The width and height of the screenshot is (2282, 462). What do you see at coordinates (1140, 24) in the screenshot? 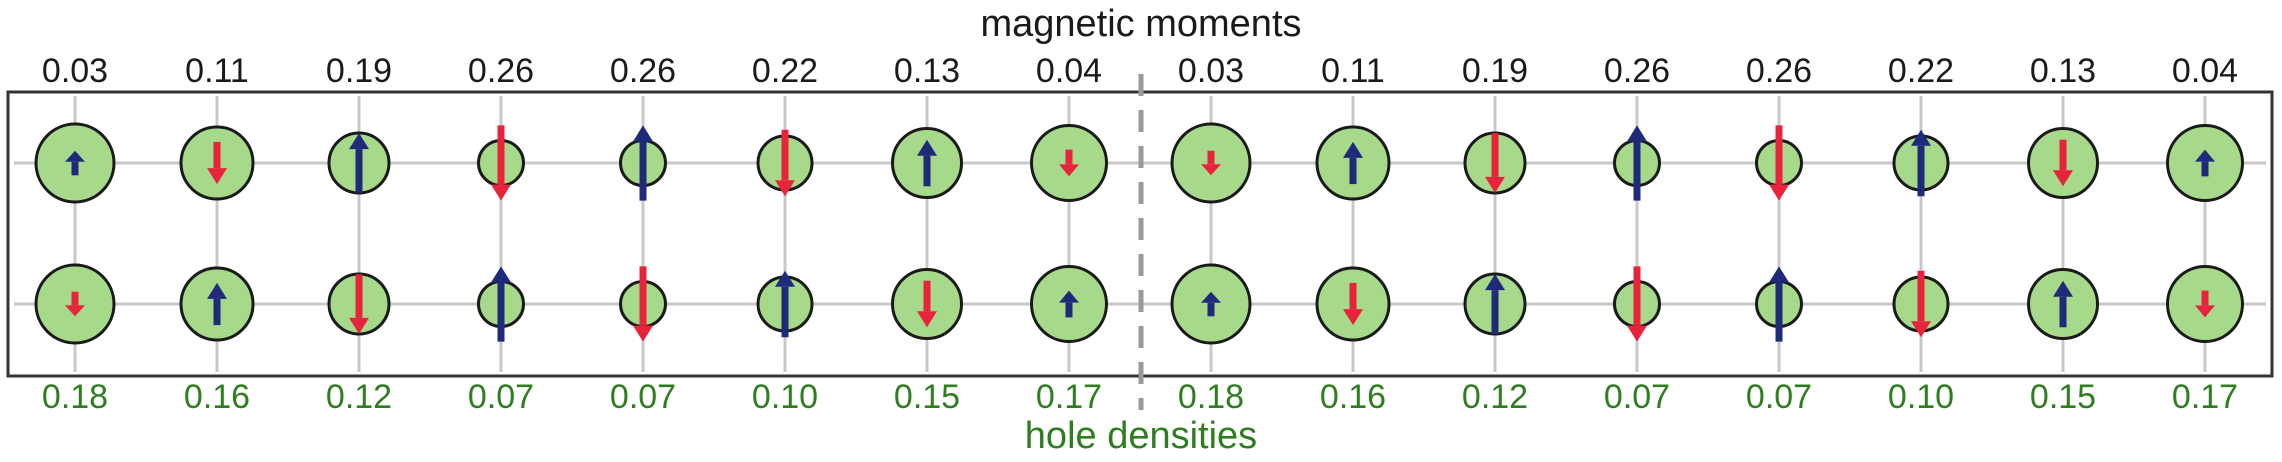
I see `magnetic-moments-title: magnetic moments` at bounding box center [1140, 24].